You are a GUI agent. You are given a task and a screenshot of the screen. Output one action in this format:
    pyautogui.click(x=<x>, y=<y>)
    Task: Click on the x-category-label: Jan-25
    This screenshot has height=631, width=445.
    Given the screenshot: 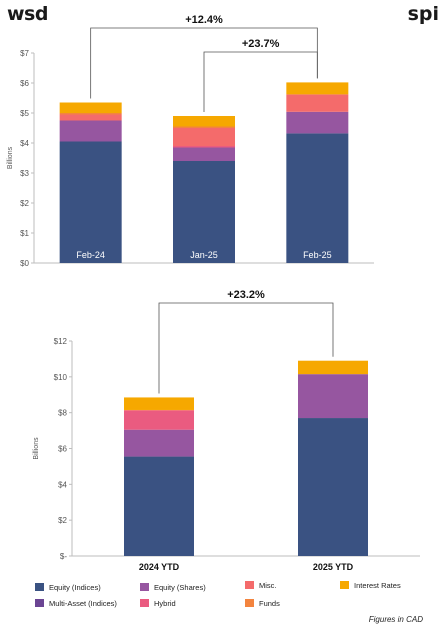 What is the action you would take?
    pyautogui.click(x=204, y=255)
    